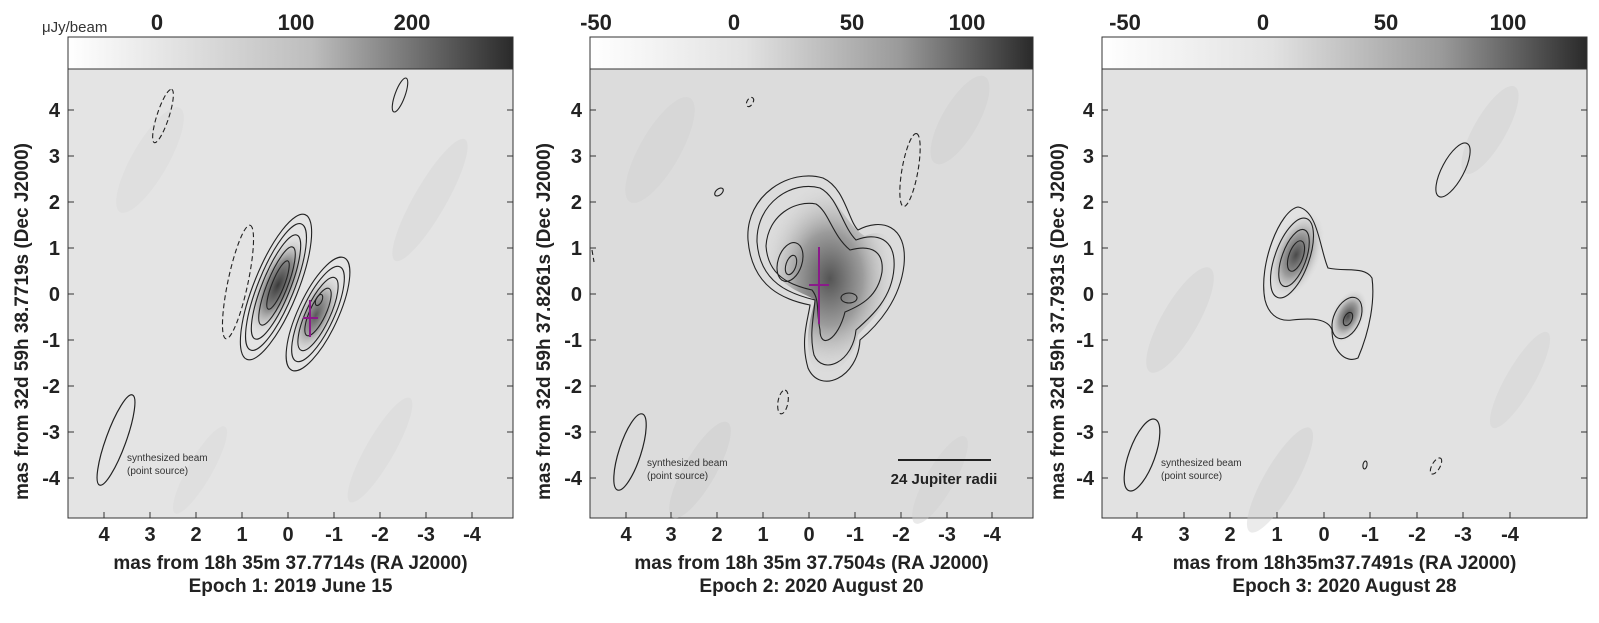 Image resolution: width=1599 pixels, height=623 pixels. What do you see at coordinates (116, 440) in the screenshot?
I see `synthesized-beam` at bounding box center [116, 440].